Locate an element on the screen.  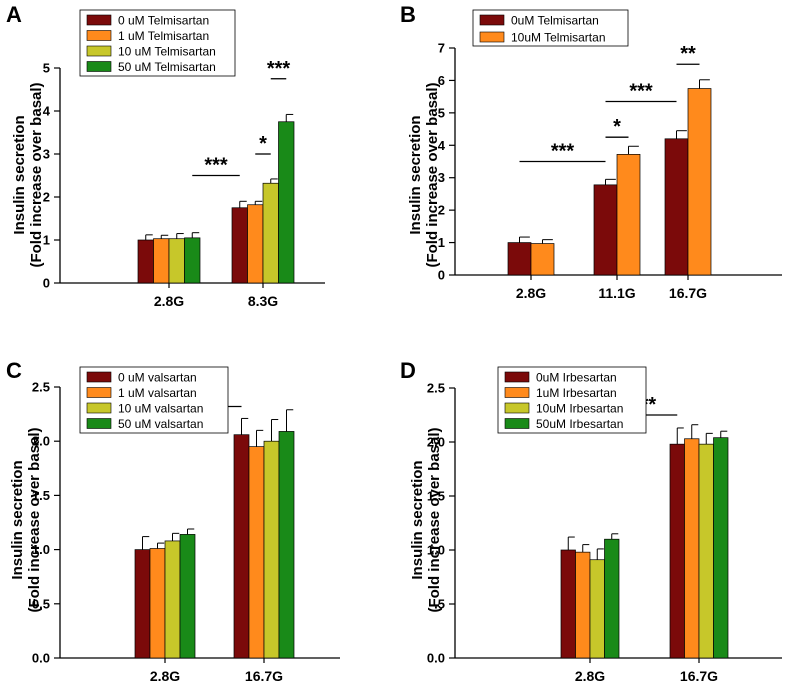
y-tick-label: 7 is located at coordinates (441, 48).